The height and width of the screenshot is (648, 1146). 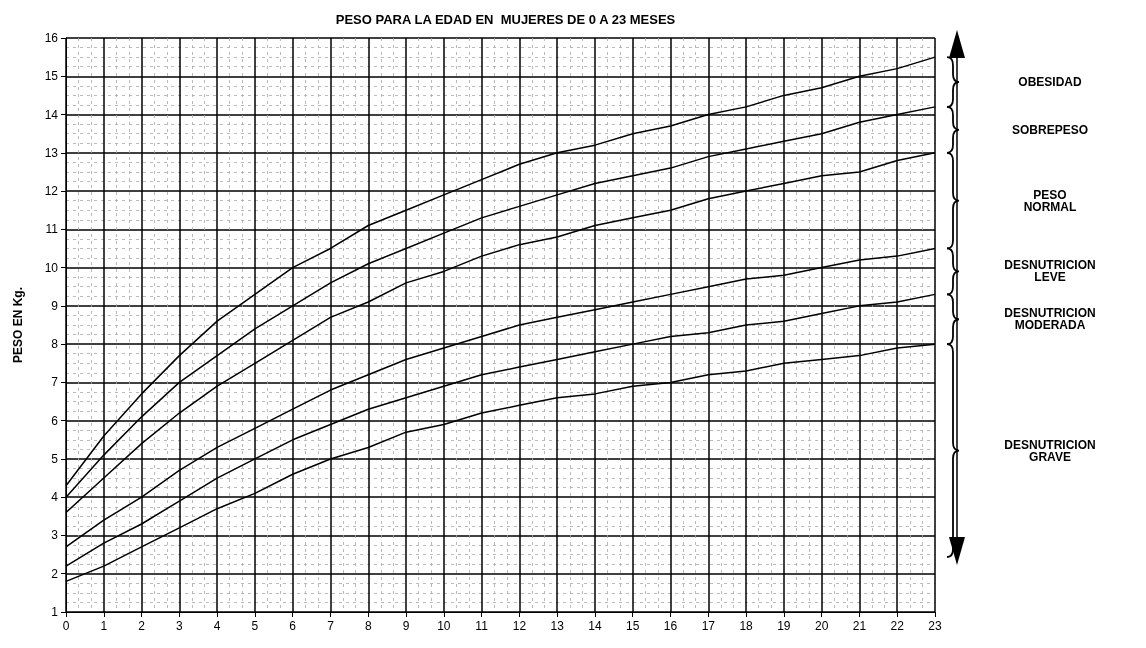 I want to click on y-tick-label: 2, so click(x=55, y=573).